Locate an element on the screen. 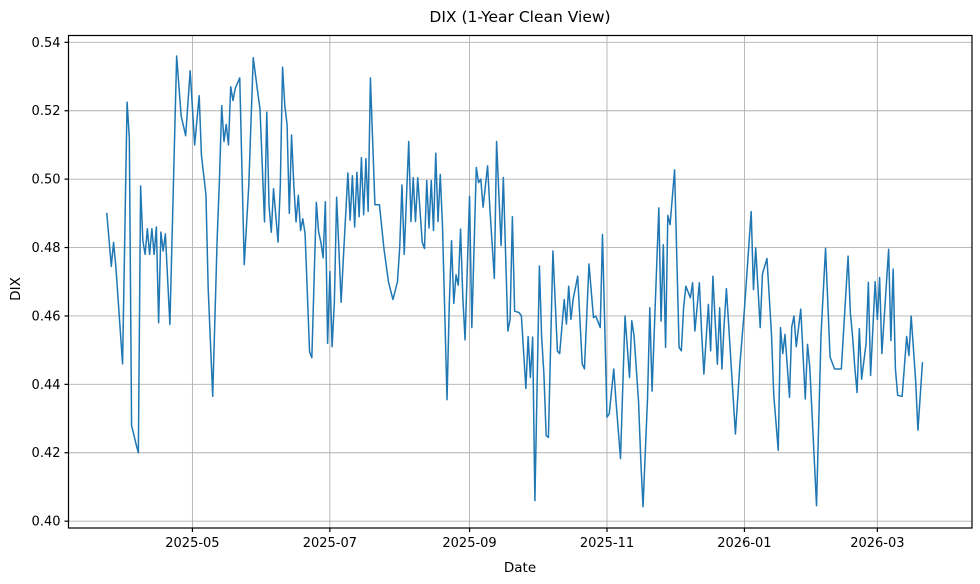  y-tick-label: 0.50 is located at coordinates (46, 180).